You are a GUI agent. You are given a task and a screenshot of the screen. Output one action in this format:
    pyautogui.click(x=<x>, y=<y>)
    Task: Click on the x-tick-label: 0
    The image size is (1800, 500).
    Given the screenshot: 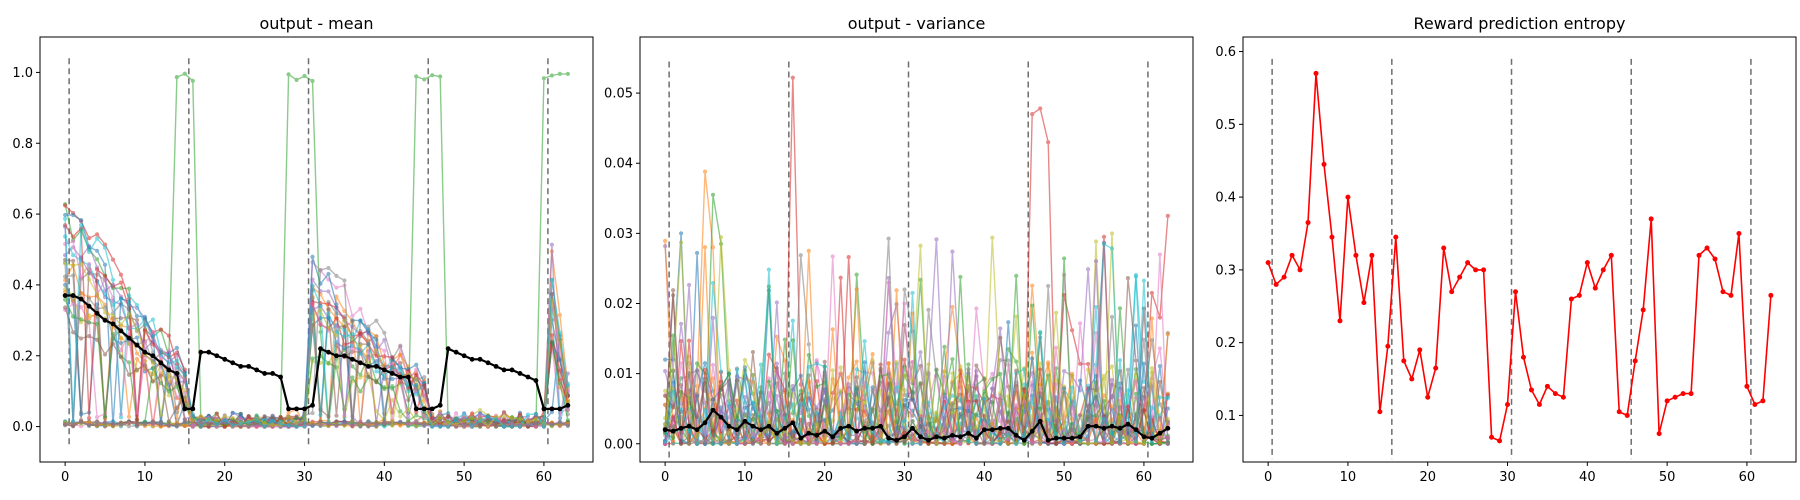 What is the action you would take?
    pyautogui.click(x=1268, y=477)
    